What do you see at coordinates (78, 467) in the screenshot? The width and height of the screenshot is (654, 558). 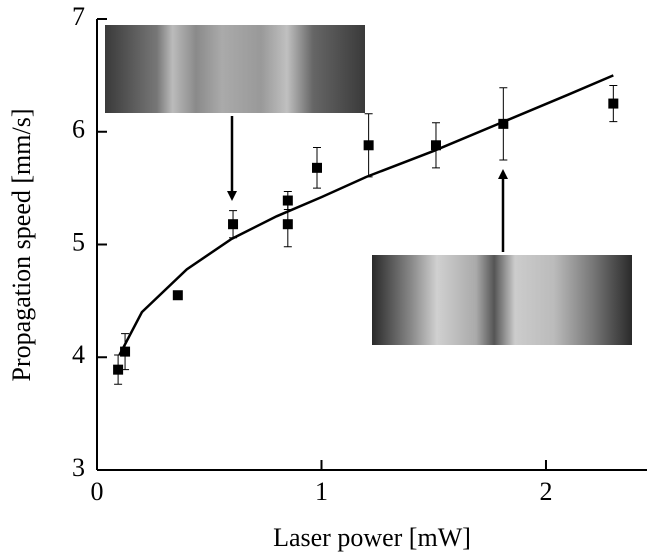 I see `y-tick-label: 3` at bounding box center [78, 467].